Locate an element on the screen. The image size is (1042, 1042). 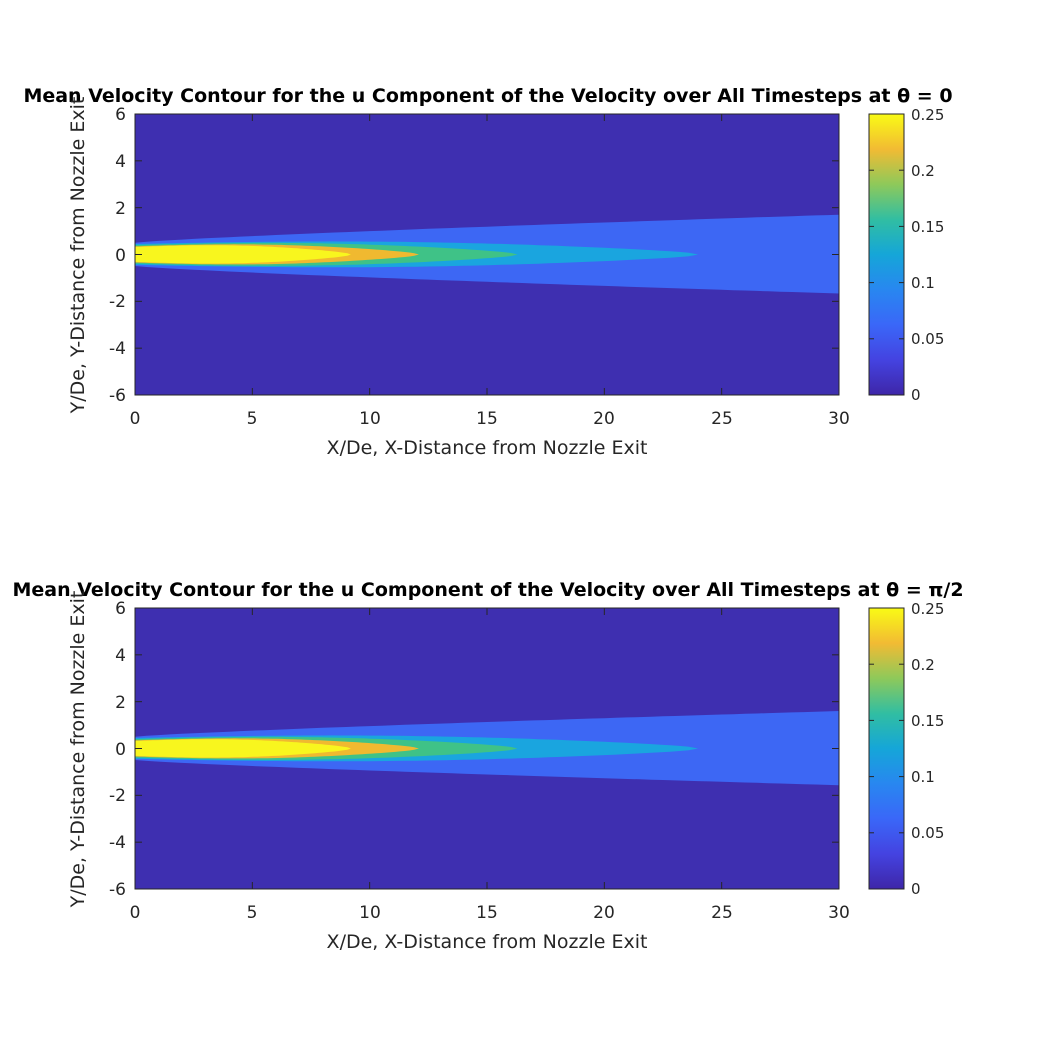
chart-2-colorbar-tick-label: 0 is located at coordinates (916, 889).